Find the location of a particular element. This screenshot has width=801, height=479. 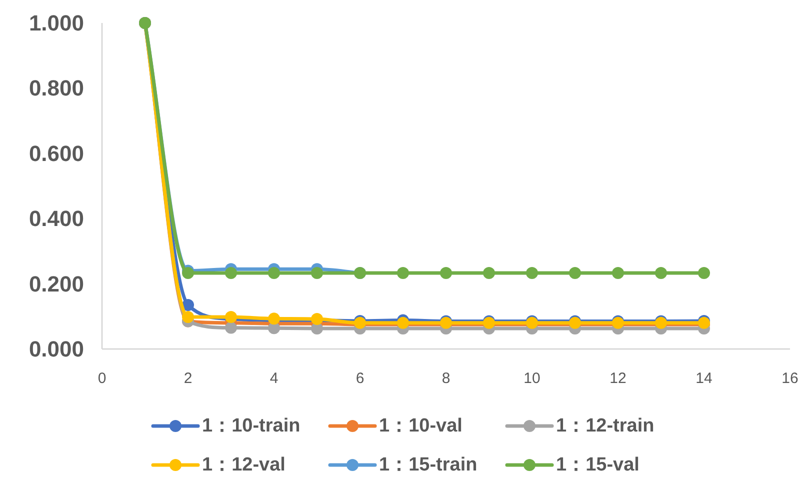

x-tick-label: 0 is located at coordinates (102, 378).